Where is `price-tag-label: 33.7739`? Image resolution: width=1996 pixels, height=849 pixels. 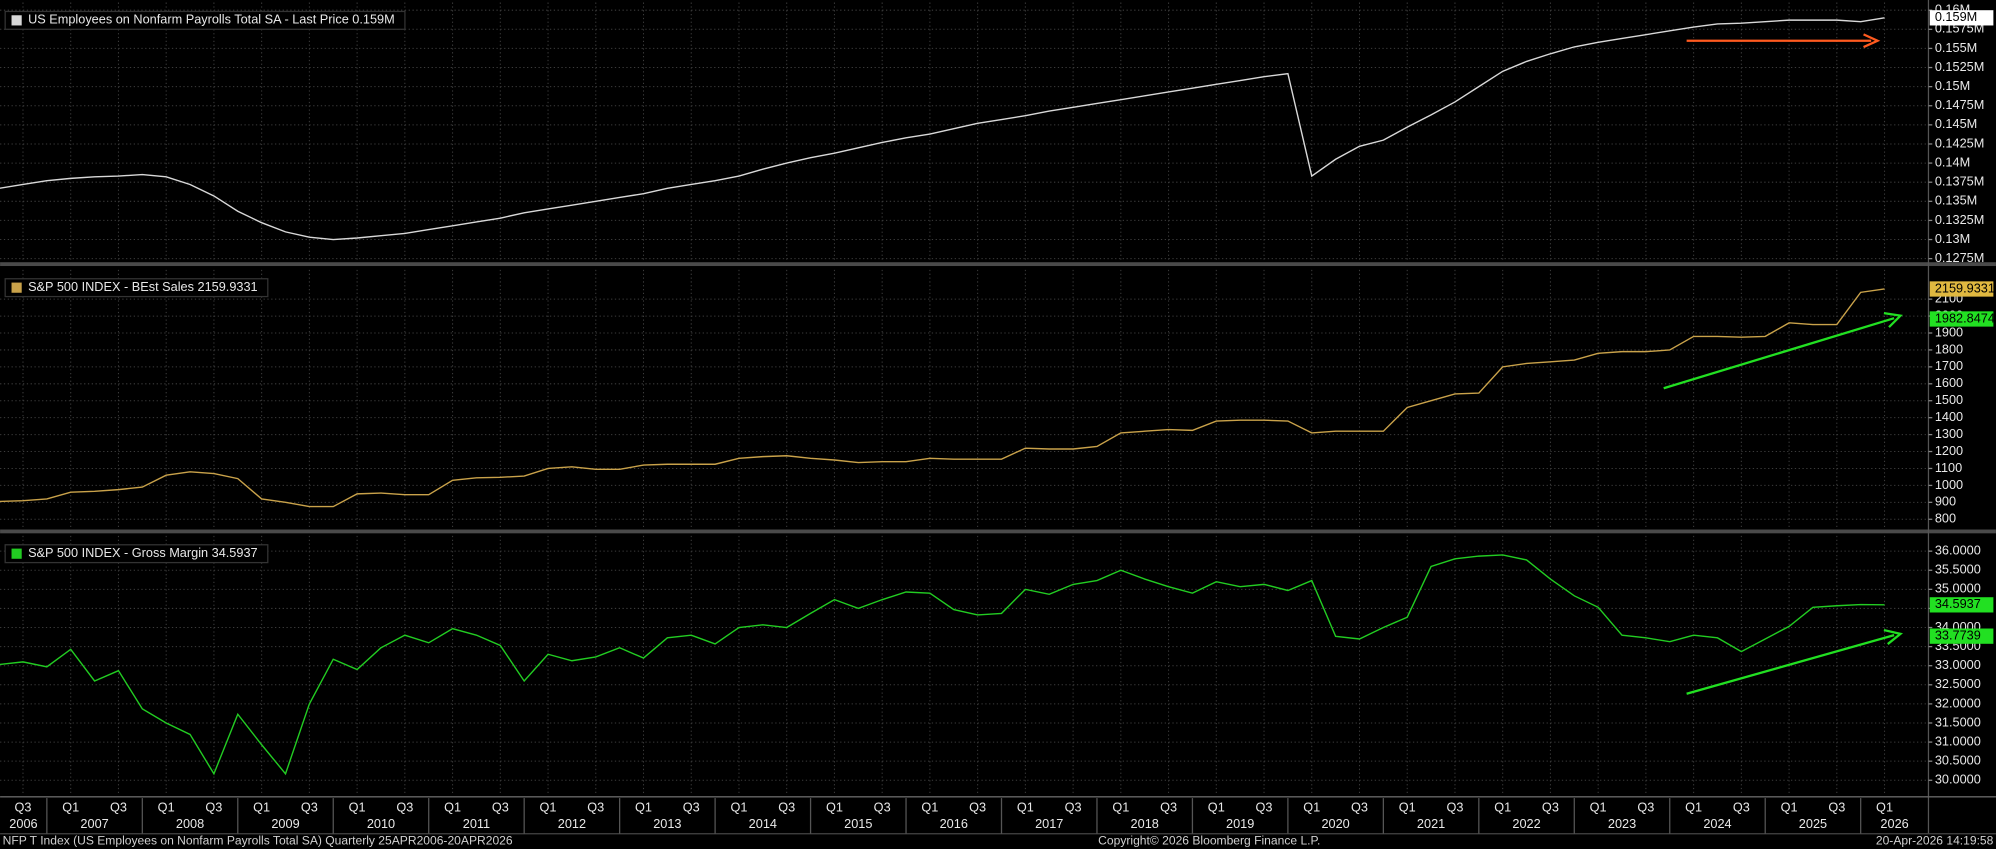 price-tag-label: 33.7739 is located at coordinates (1958, 635).